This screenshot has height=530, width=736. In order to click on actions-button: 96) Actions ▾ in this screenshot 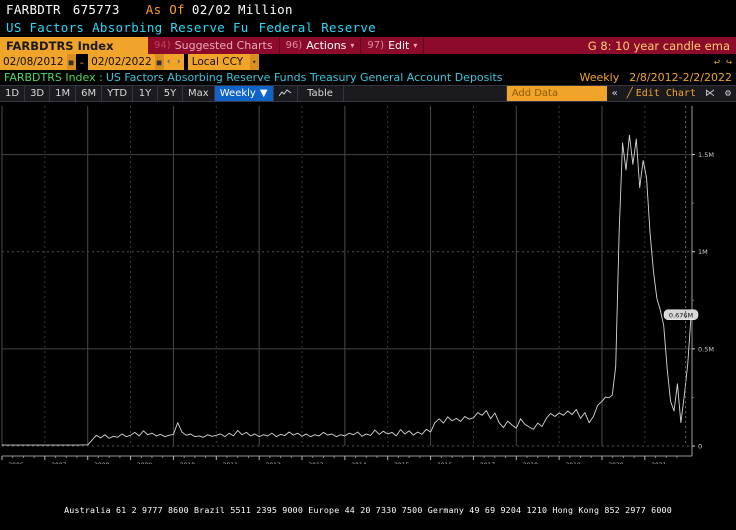, I will do `click(321, 45)`.